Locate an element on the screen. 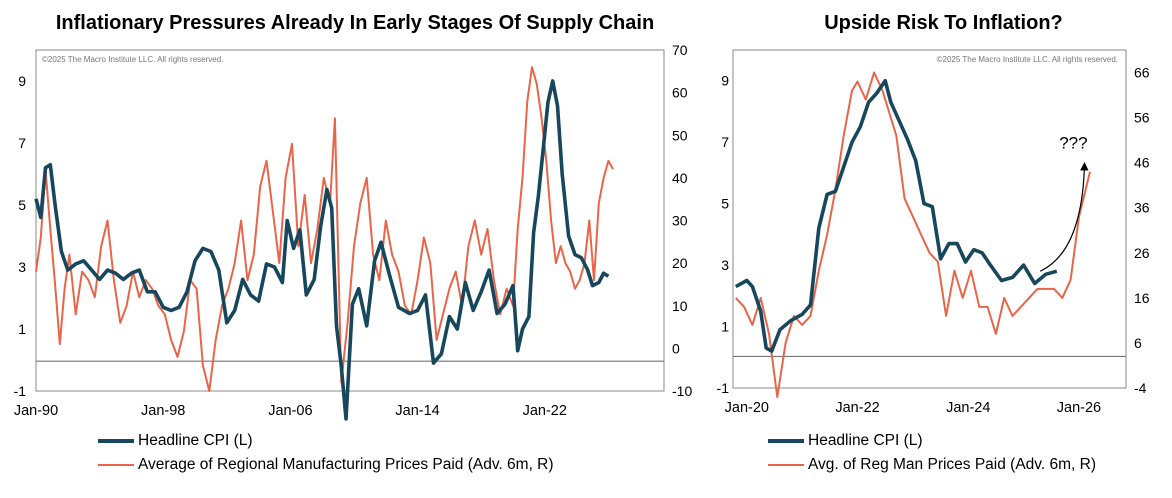  right-legend-item-cpi: Headline CPI (L) is located at coordinates (845, 441).